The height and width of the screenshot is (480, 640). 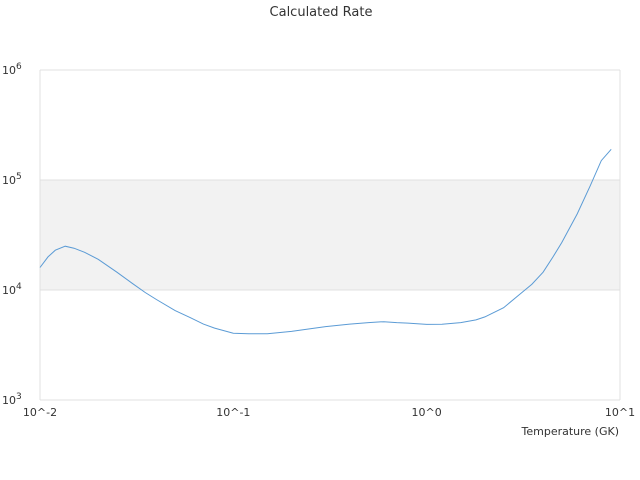 What do you see at coordinates (12, 69) in the screenshot?
I see `y-tick-label: 106` at bounding box center [12, 69].